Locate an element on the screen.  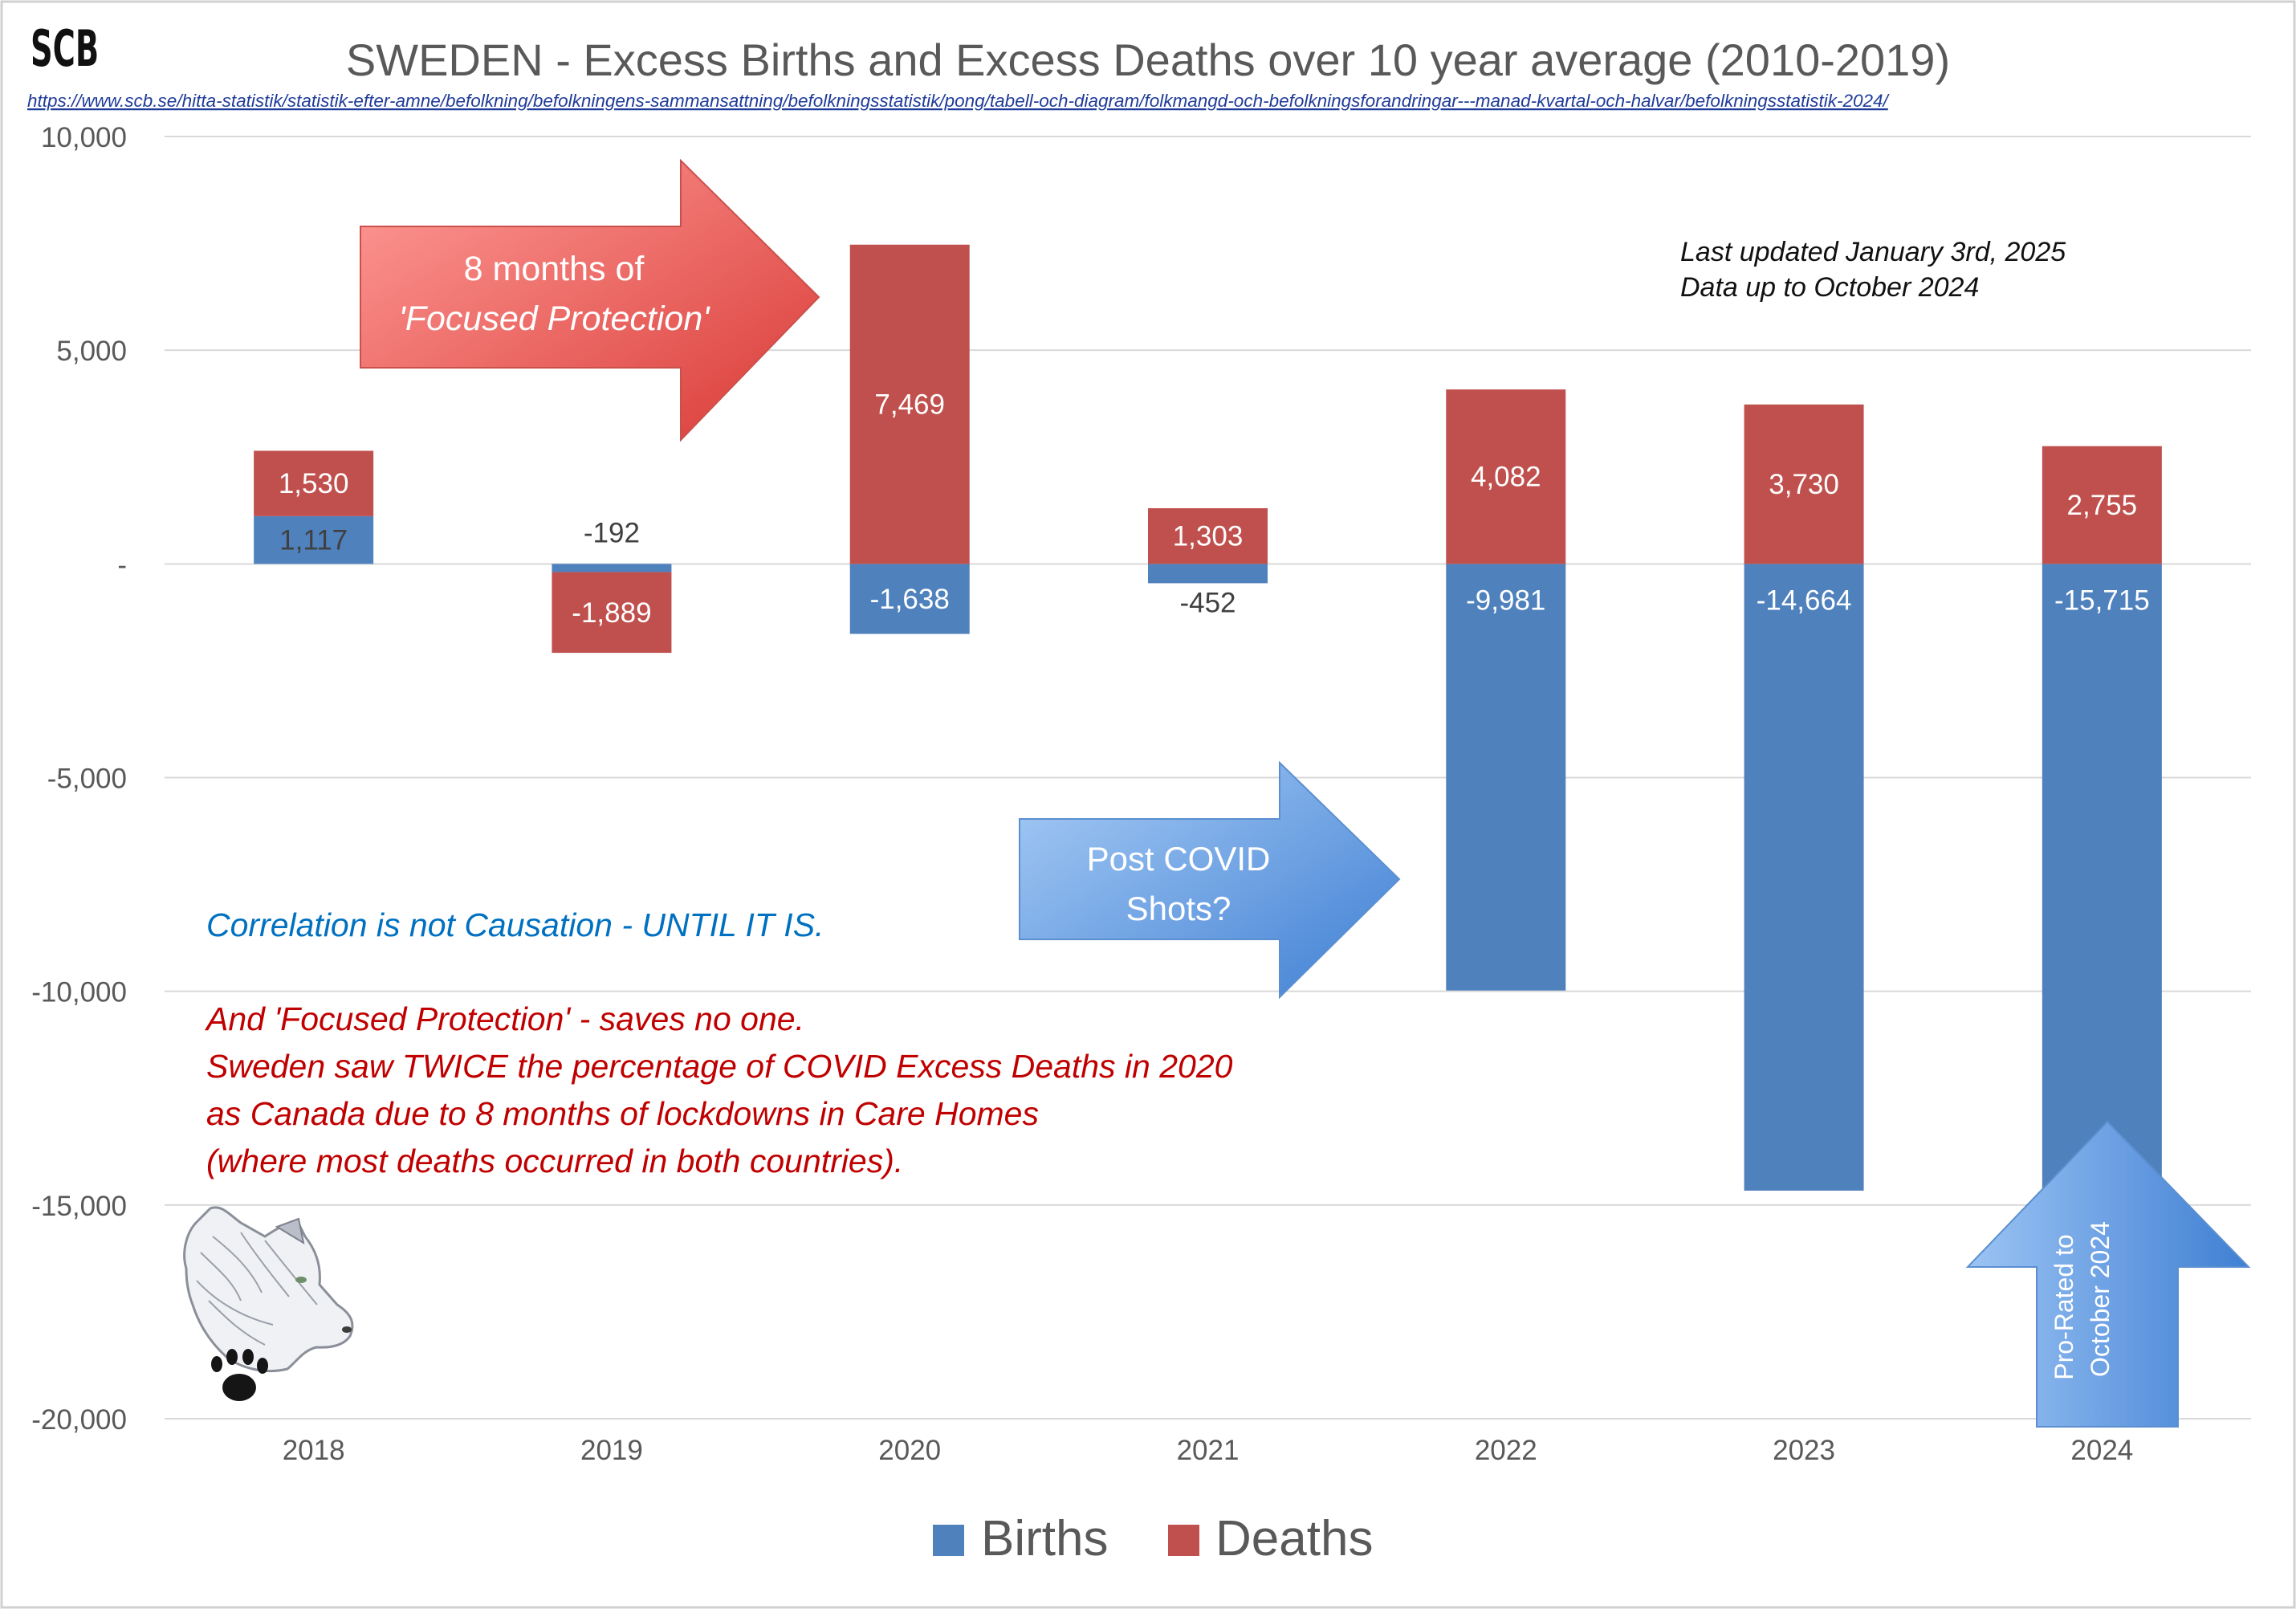
data-label: 1,530 is located at coordinates (314, 483).